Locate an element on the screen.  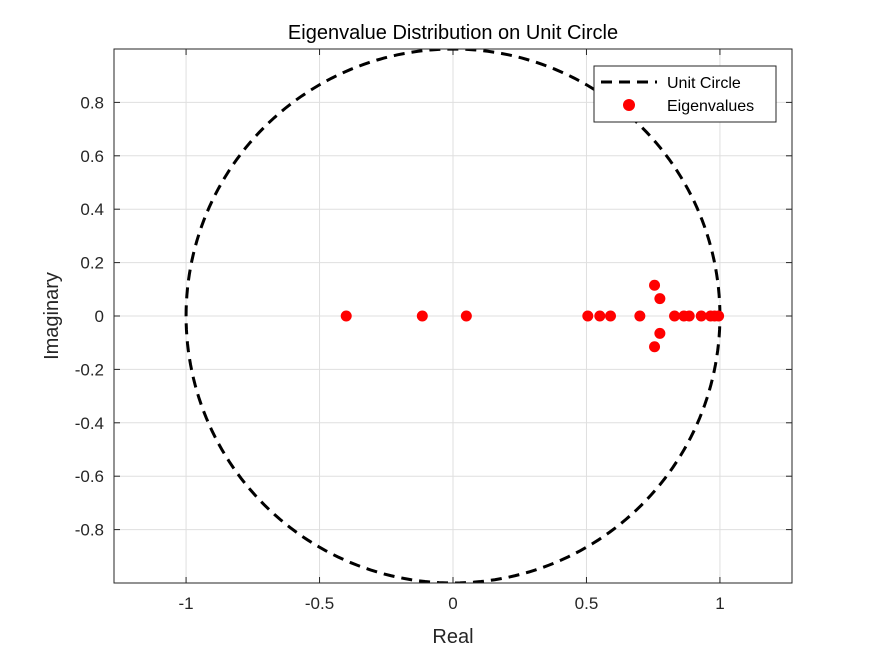
chart-title: Eigenvalue Distribution on Unit Circle is located at coordinates (453, 33).